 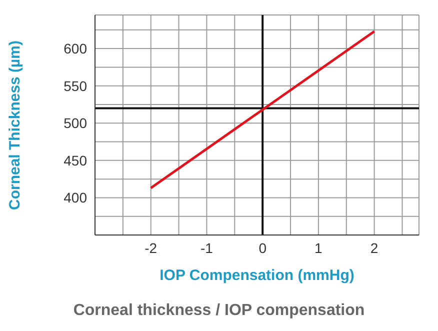 I want to click on x-tick-label: -1, so click(x=207, y=248).